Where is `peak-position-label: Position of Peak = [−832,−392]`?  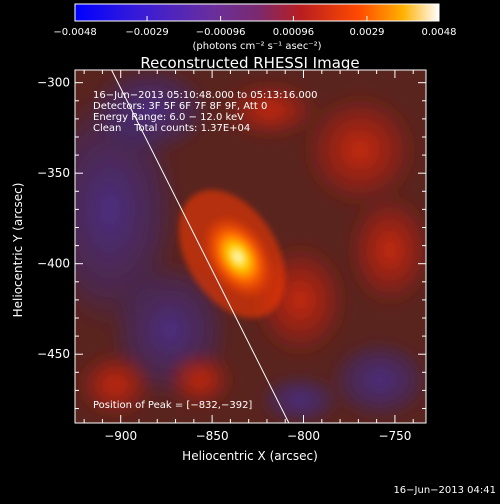
peak-position-label: Position of Peak = [−832,−392] is located at coordinates (172, 405).